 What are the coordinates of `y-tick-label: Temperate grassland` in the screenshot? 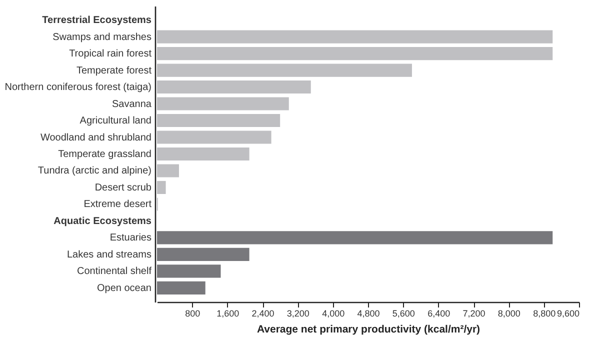 It's located at (105, 154).